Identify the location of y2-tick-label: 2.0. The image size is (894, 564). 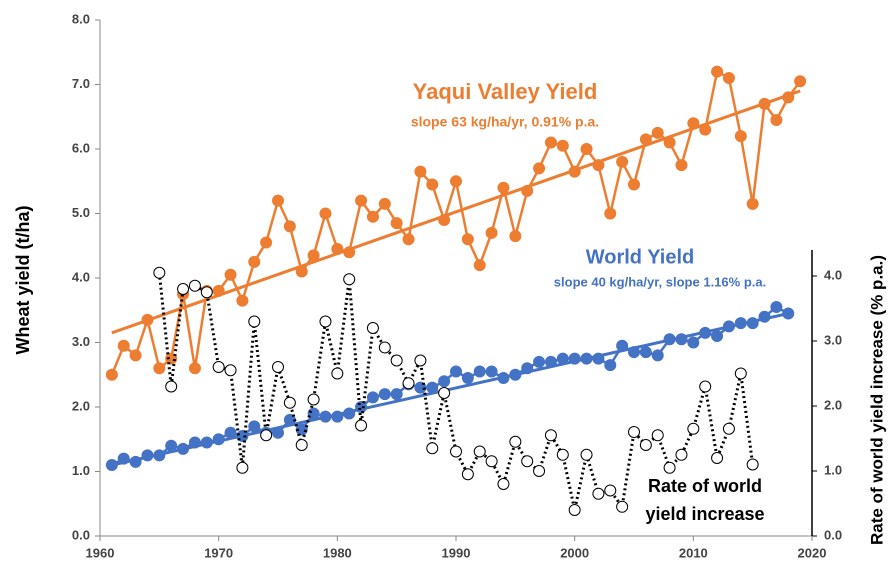
(833, 404).